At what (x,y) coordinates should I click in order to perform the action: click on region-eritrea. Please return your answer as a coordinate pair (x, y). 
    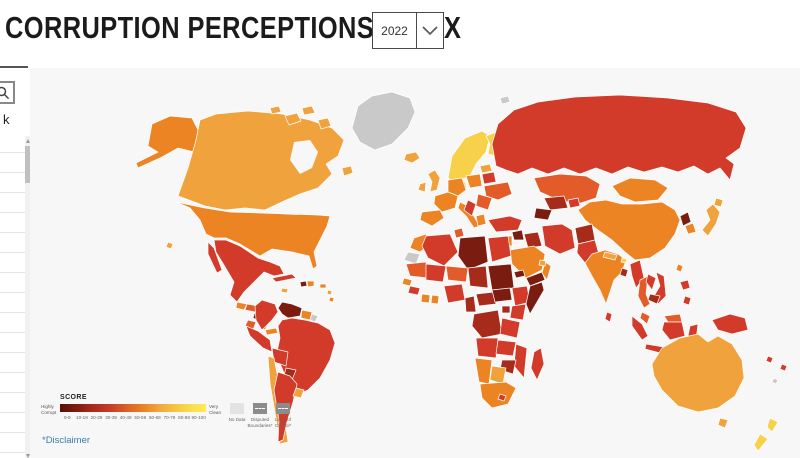
    Looking at the image, I should click on (519, 274).